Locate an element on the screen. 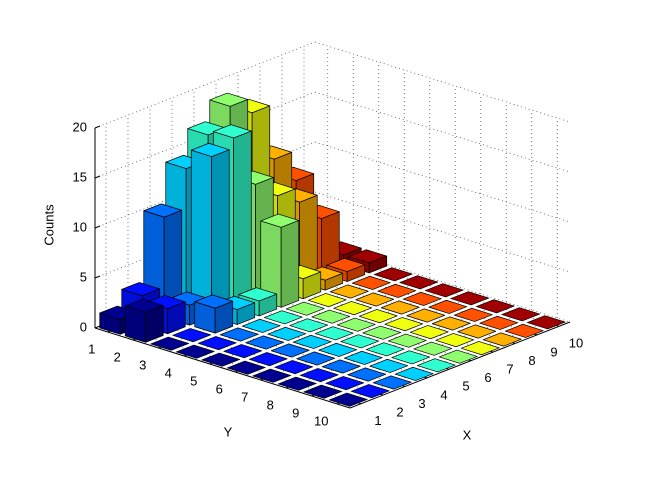  x-axis-label: X is located at coordinates (467, 434).